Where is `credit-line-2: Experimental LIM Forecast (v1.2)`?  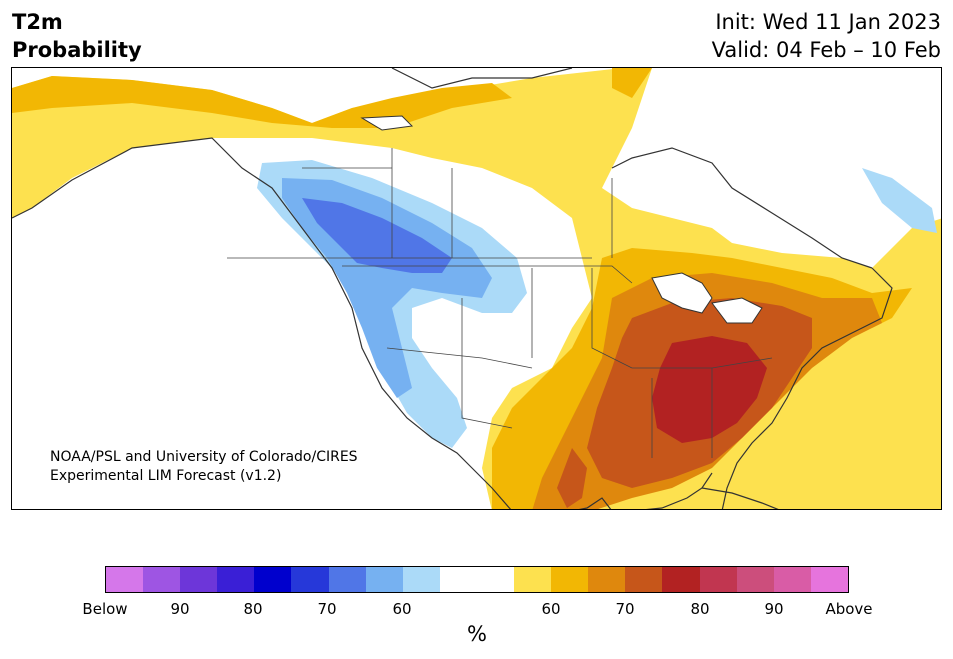
credit-line-2: Experimental LIM Forecast (v1.2) is located at coordinates (166, 476).